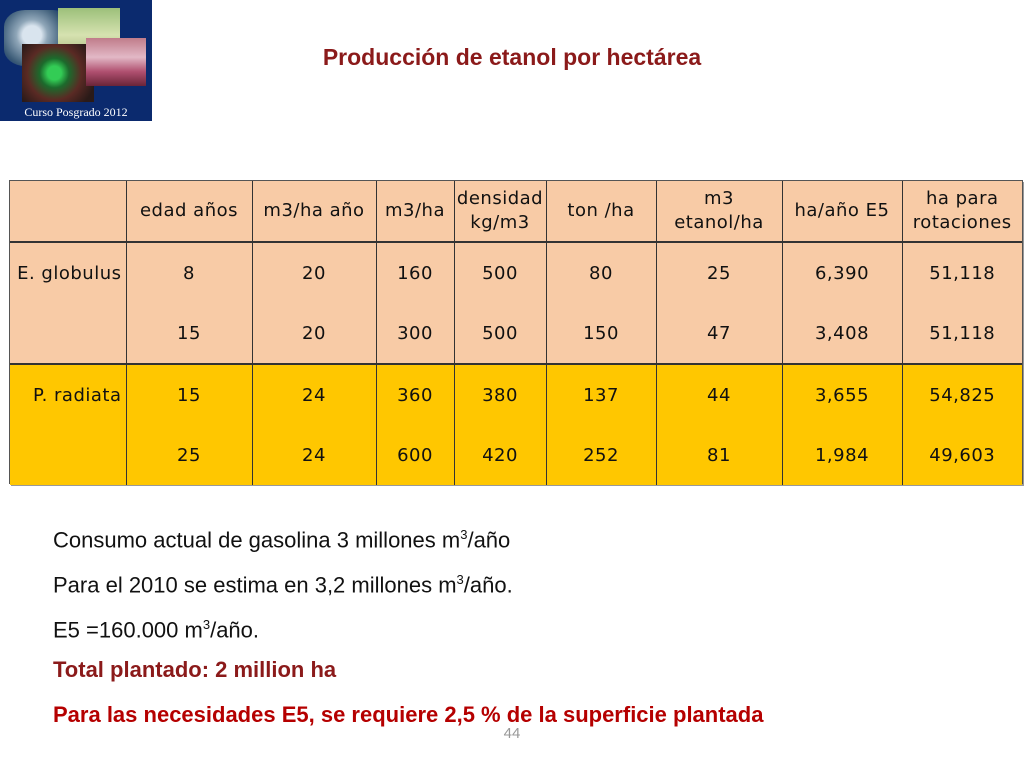 This screenshot has width=1024, height=768. I want to click on table-cell: 44, so click(718, 394).